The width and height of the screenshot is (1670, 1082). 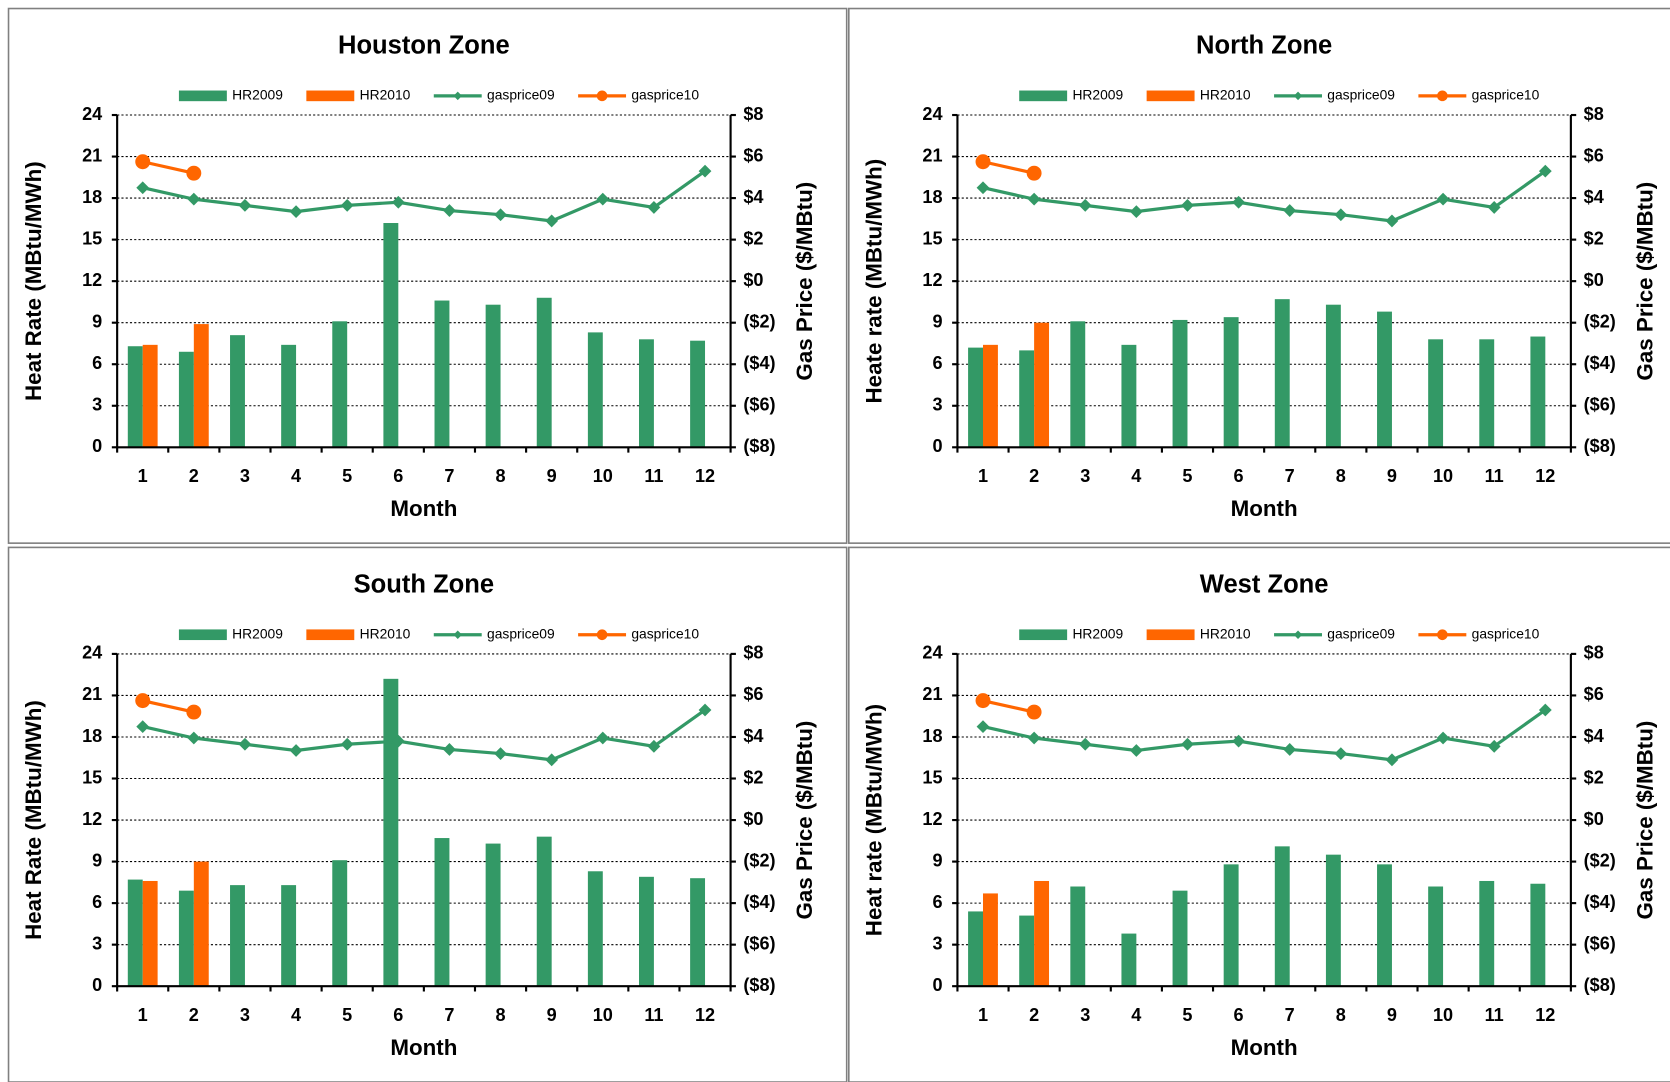 What do you see at coordinates (33, 820) in the screenshot?
I see `y-axis-title: Heat Rate (MBtu/MWh)` at bounding box center [33, 820].